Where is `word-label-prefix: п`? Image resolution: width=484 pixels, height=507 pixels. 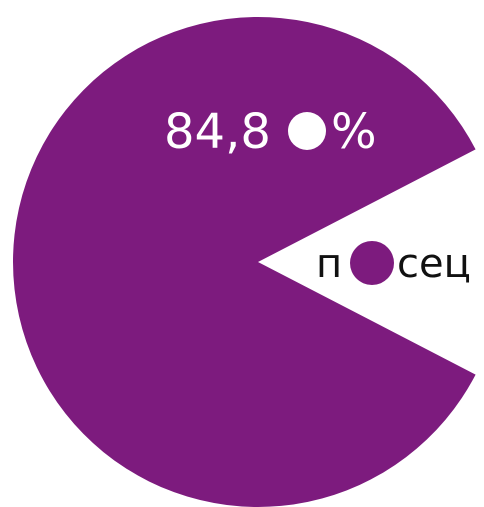
word-label-prefix: п is located at coordinates (329, 264).